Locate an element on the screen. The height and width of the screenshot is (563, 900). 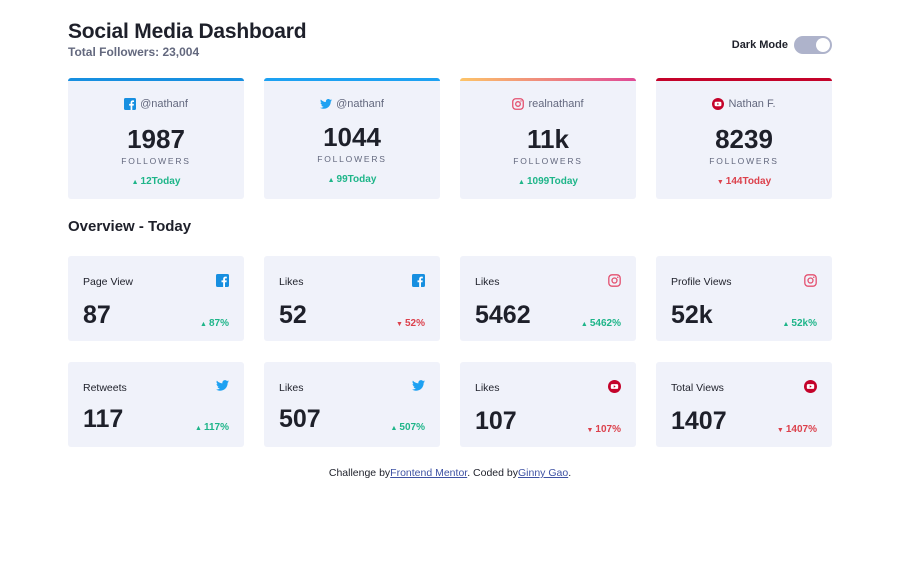
overview-title: Overview - Today is located at coordinates (130, 226).